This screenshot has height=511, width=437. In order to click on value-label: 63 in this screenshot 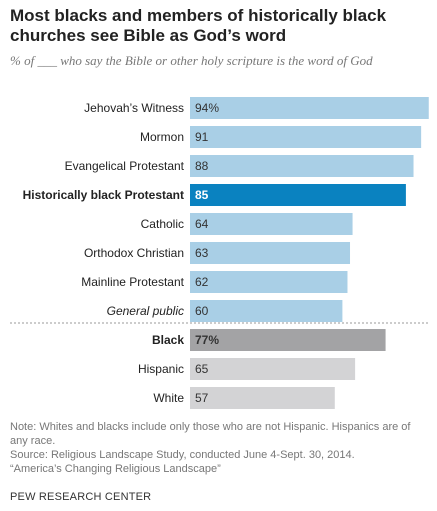, I will do `click(202, 253)`.